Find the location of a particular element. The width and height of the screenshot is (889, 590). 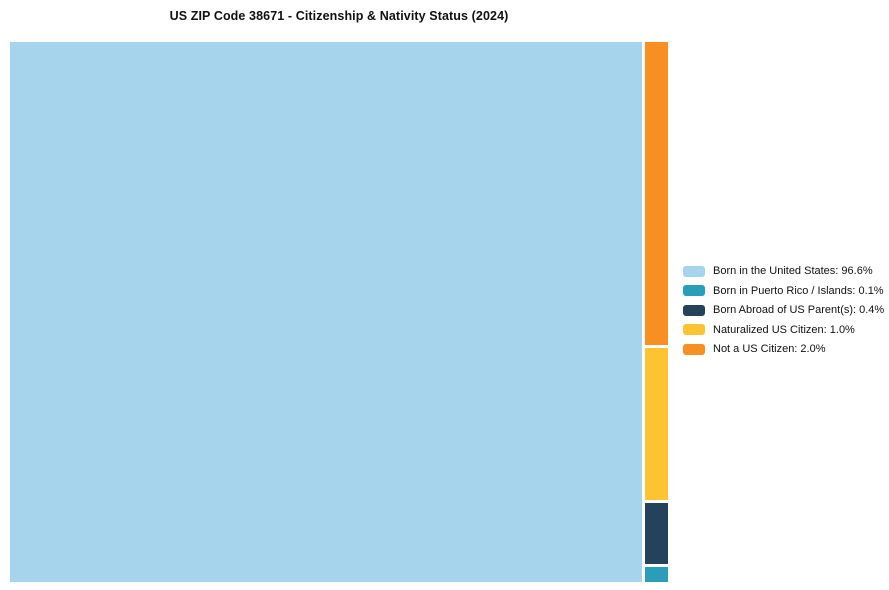

legend-item: Not a US Citizen: 2.0% is located at coordinates (783, 349).